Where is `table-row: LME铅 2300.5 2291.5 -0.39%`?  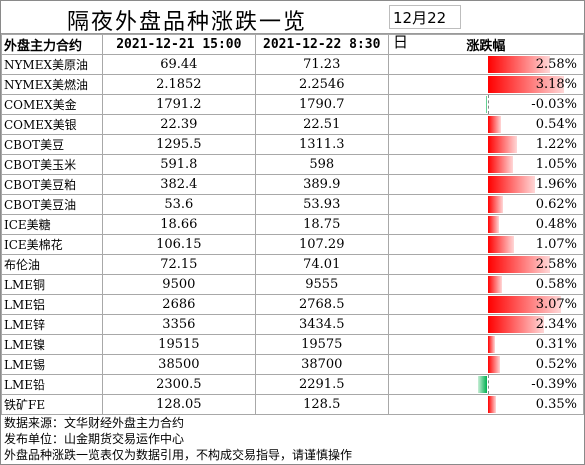 table-row: LME铅 2300.5 2291.5 -0.39% is located at coordinates (293, 385).